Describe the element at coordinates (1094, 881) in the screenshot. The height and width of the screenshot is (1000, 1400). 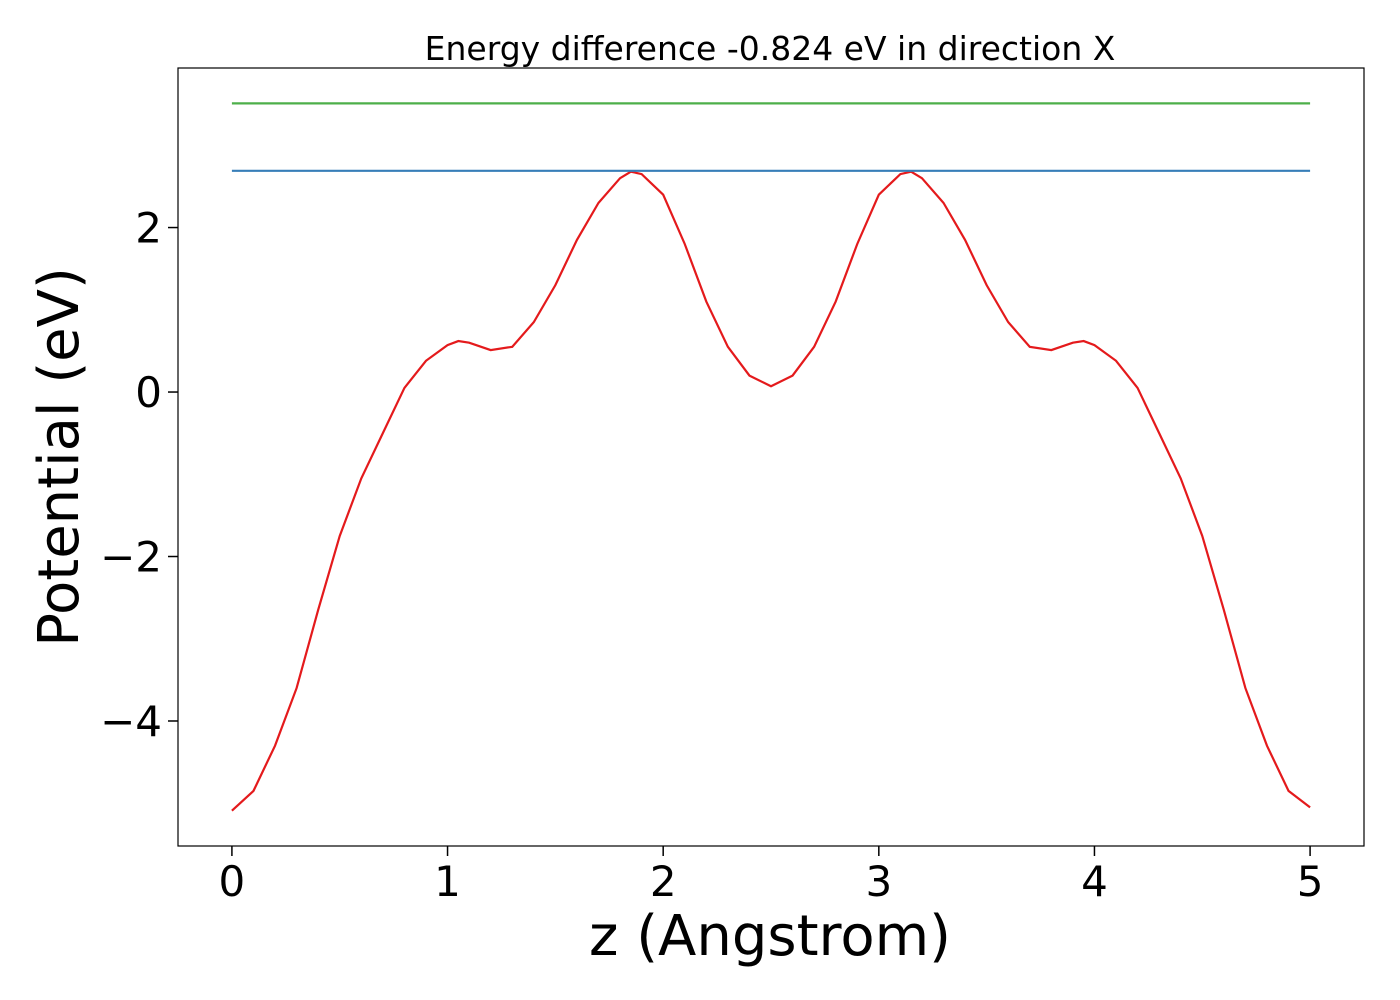
I see `x-tick-label: 4` at that location.